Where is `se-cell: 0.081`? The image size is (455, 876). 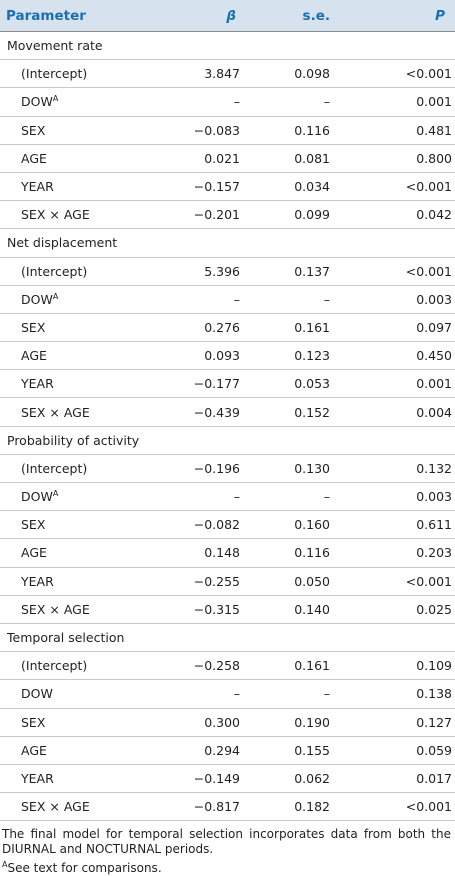
se-cell: 0.081 is located at coordinates (297, 158).